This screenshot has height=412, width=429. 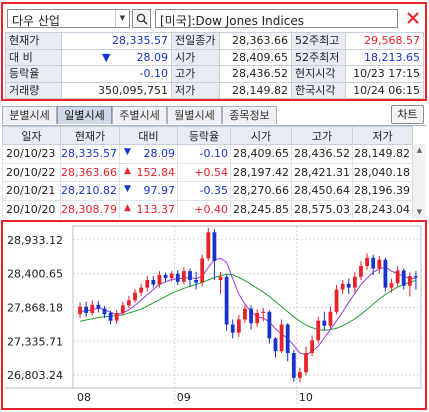 I want to click on current-price-value: 28,335.57, so click(x=116, y=41).